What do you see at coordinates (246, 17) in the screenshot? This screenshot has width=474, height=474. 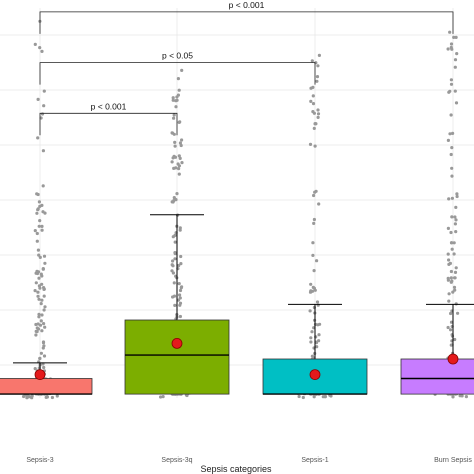 I see `significance-bracket: p < 0.001` at bounding box center [246, 17].